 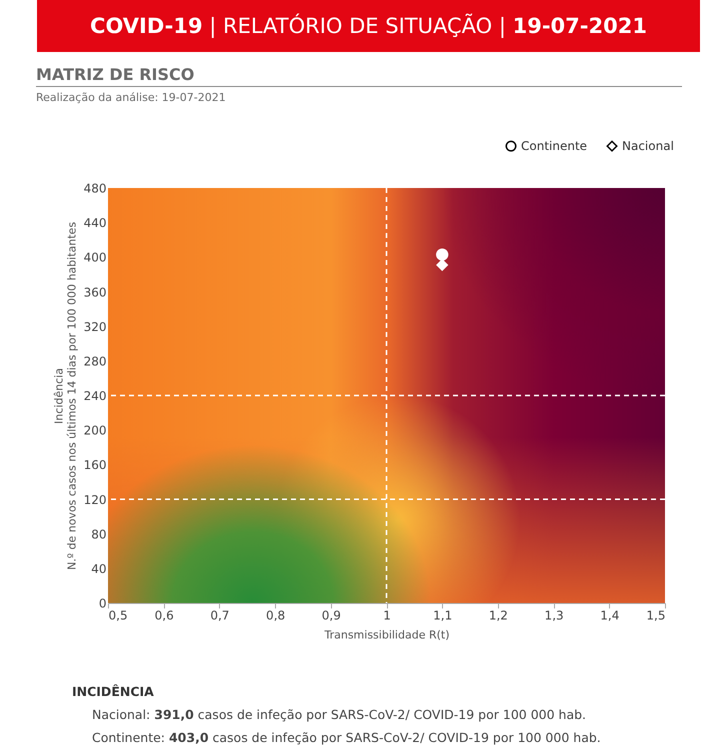 What do you see at coordinates (386, 635) in the screenshot?
I see `x-axis-title: Transmissibilidade R(t)` at bounding box center [386, 635].